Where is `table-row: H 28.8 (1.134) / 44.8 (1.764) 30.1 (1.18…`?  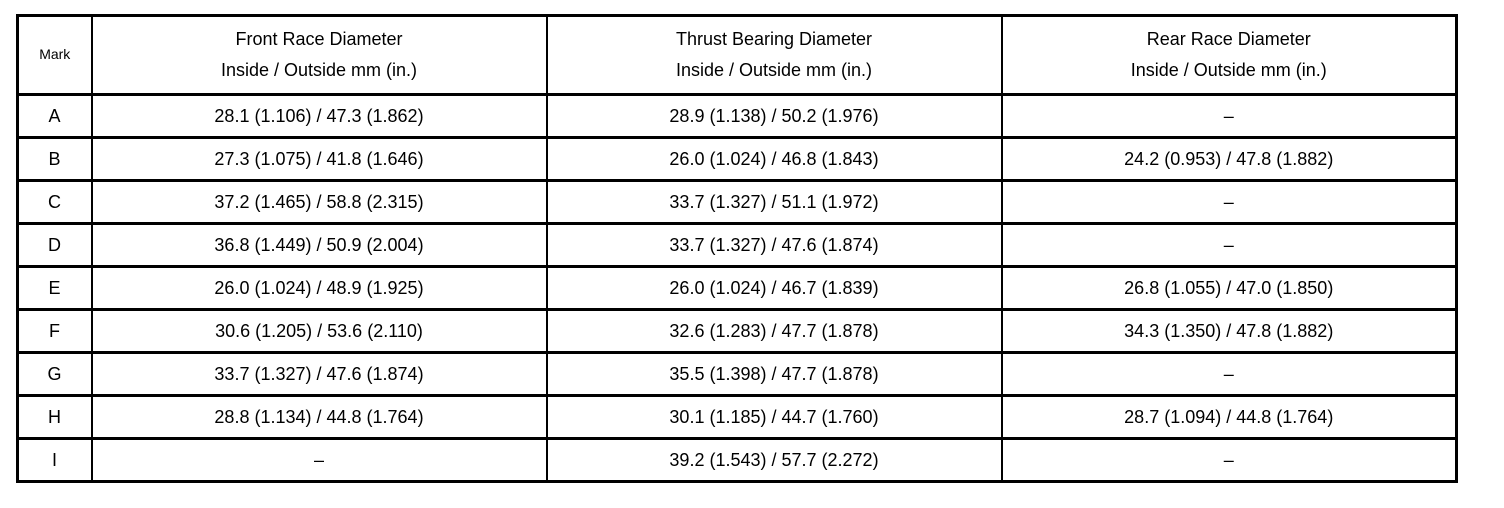
table-row: H 28.8 (1.134) / 44.8 (1.764) 30.1 (1.18… is located at coordinates (737, 417).